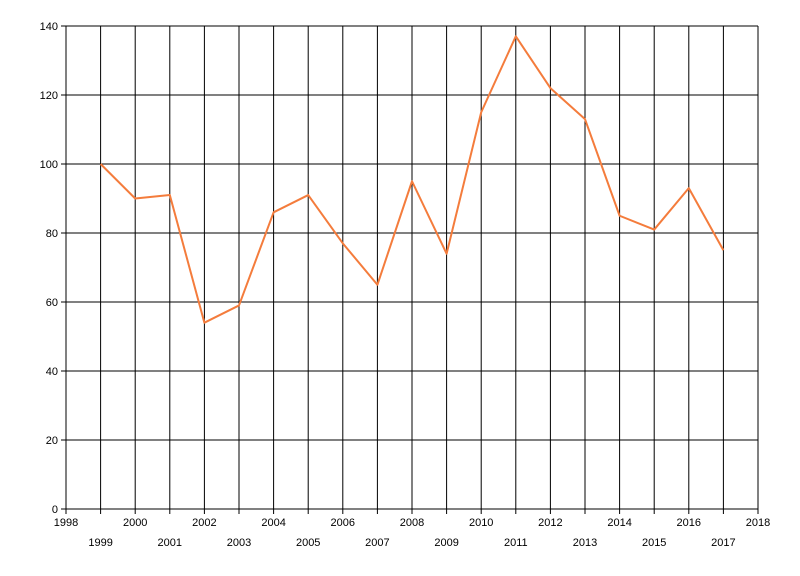  I want to click on y-tick-label-60: 60, so click(52, 303).